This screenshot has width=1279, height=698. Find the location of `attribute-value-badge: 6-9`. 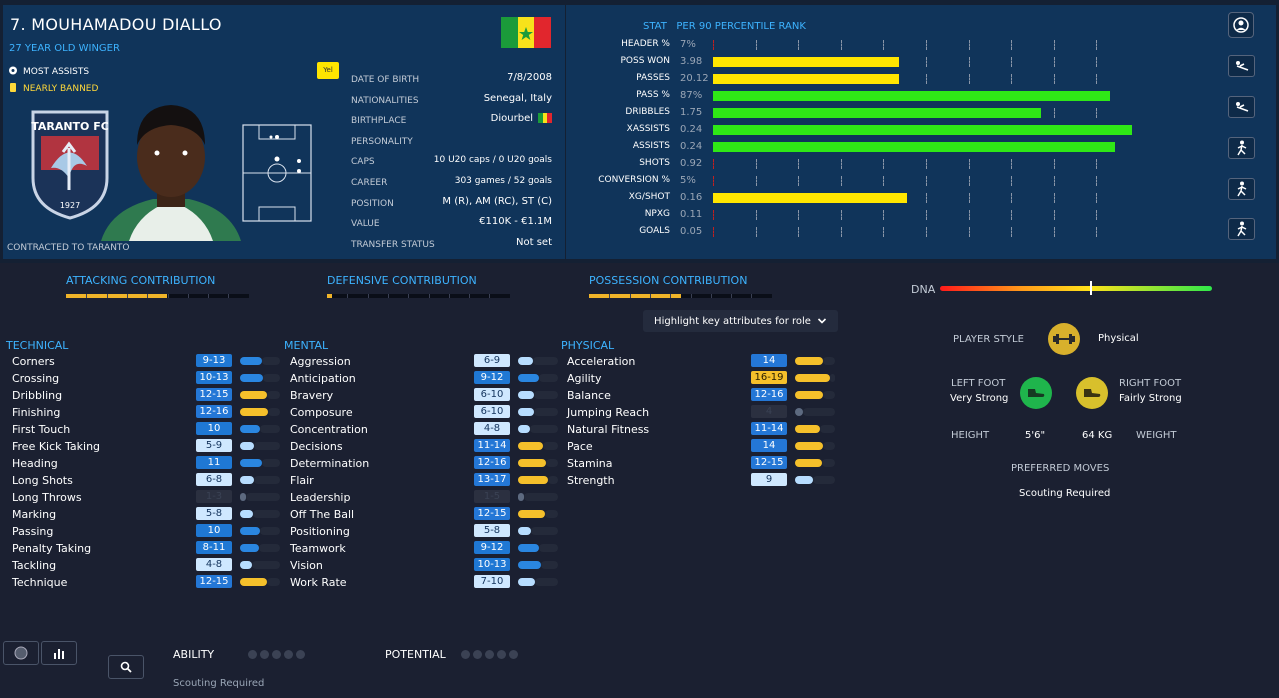

attribute-value-badge: 6-9 is located at coordinates (492, 360).